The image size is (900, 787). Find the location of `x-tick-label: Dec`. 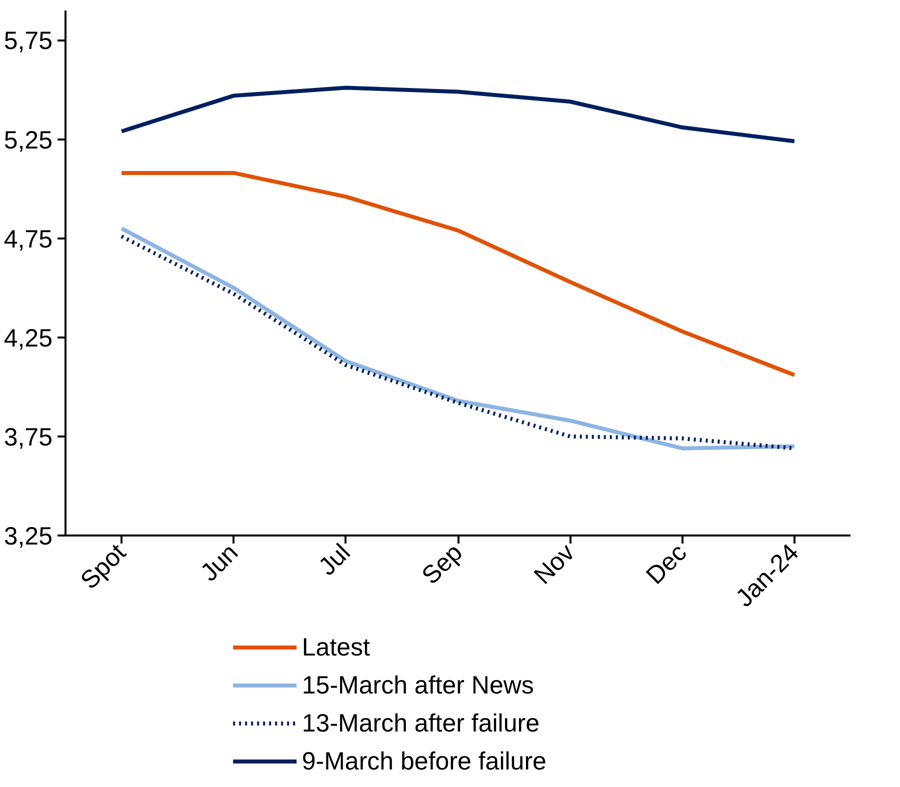

x-tick-label: Dec is located at coordinates (666, 564).